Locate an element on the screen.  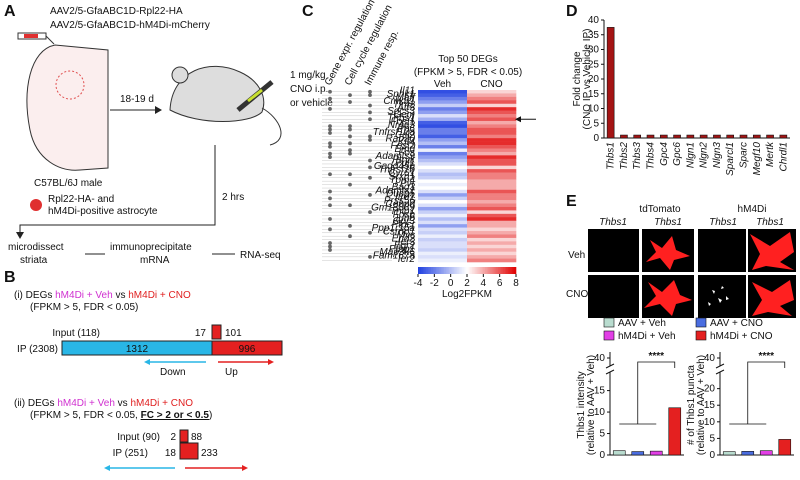
y-tick-label: 15 is located at coordinates (710, 405).